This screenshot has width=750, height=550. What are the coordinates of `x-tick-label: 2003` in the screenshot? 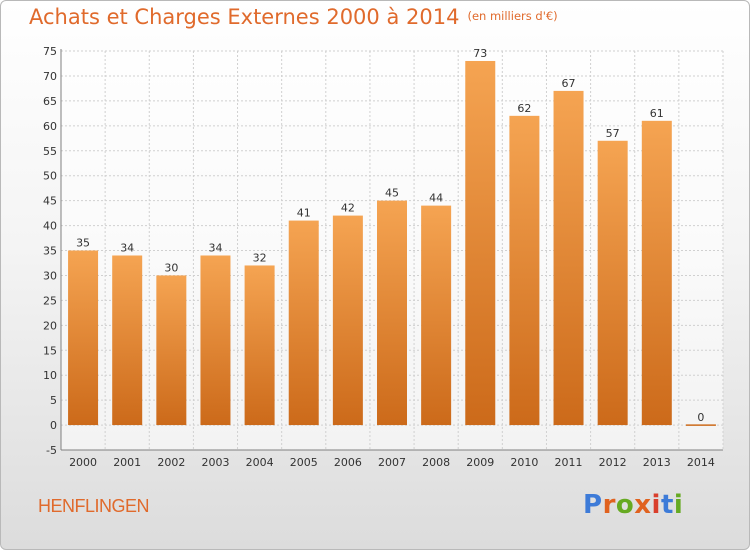 It's located at (215, 462).